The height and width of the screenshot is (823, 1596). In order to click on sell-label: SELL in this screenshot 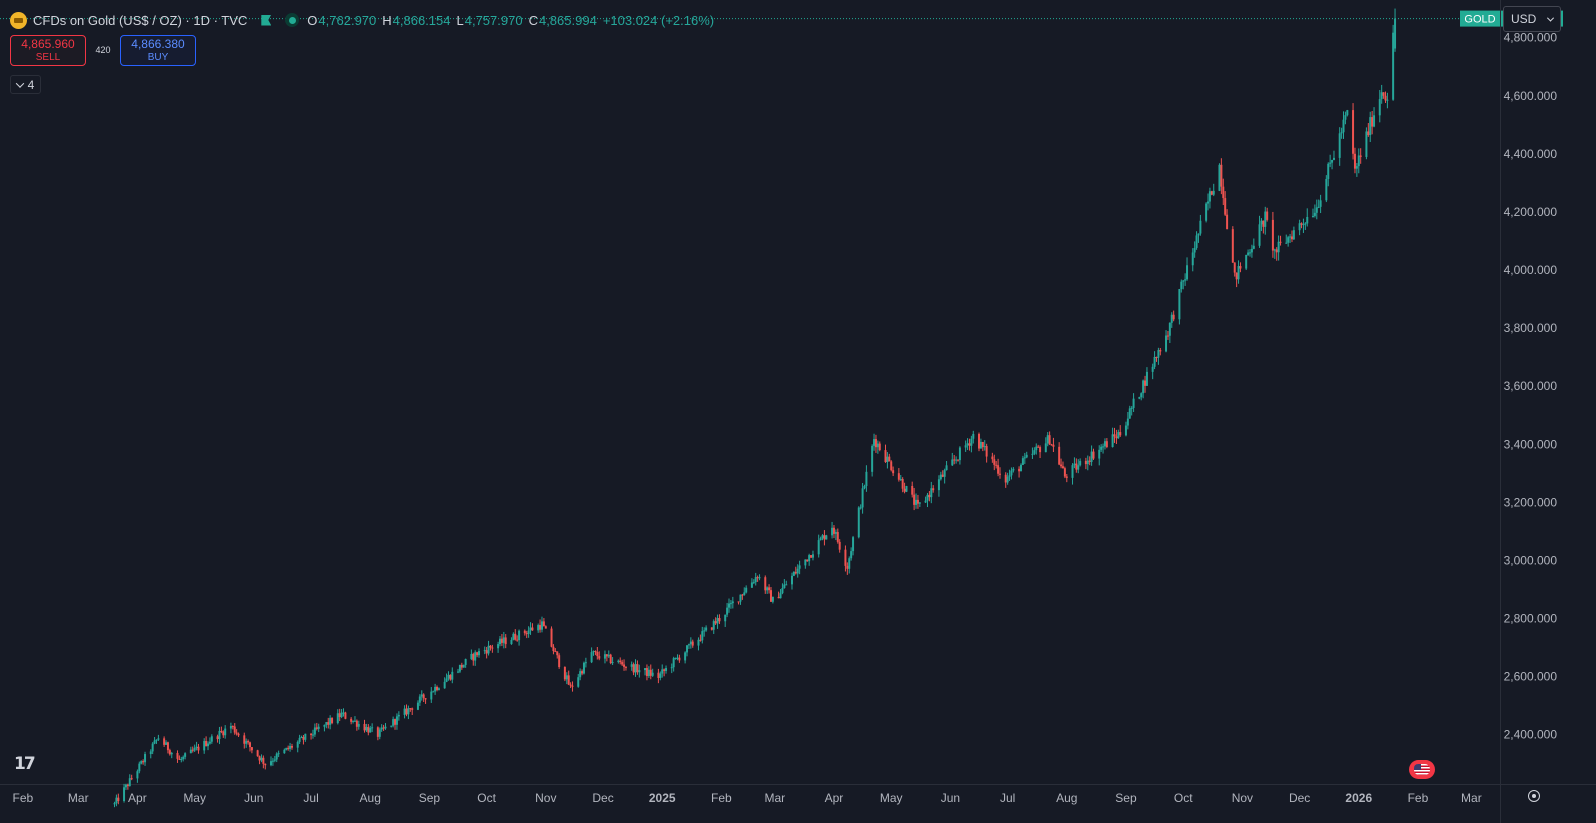, I will do `click(48, 57)`.